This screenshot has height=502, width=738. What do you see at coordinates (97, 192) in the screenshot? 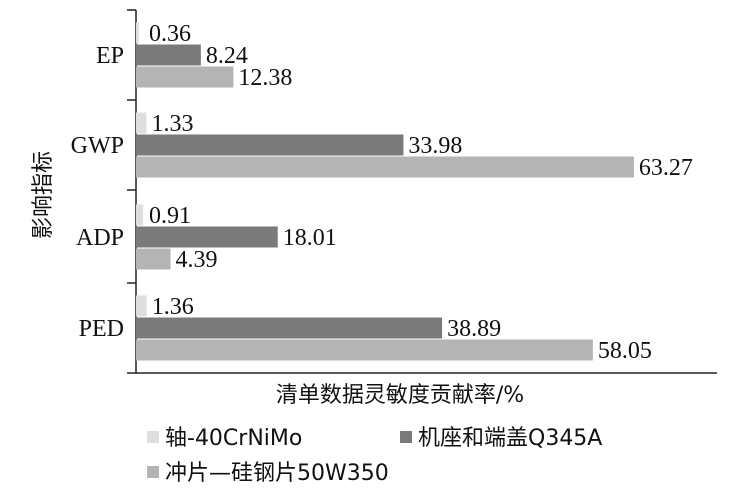
I see `category-labels: EP GWP ADP PED` at bounding box center [97, 192].